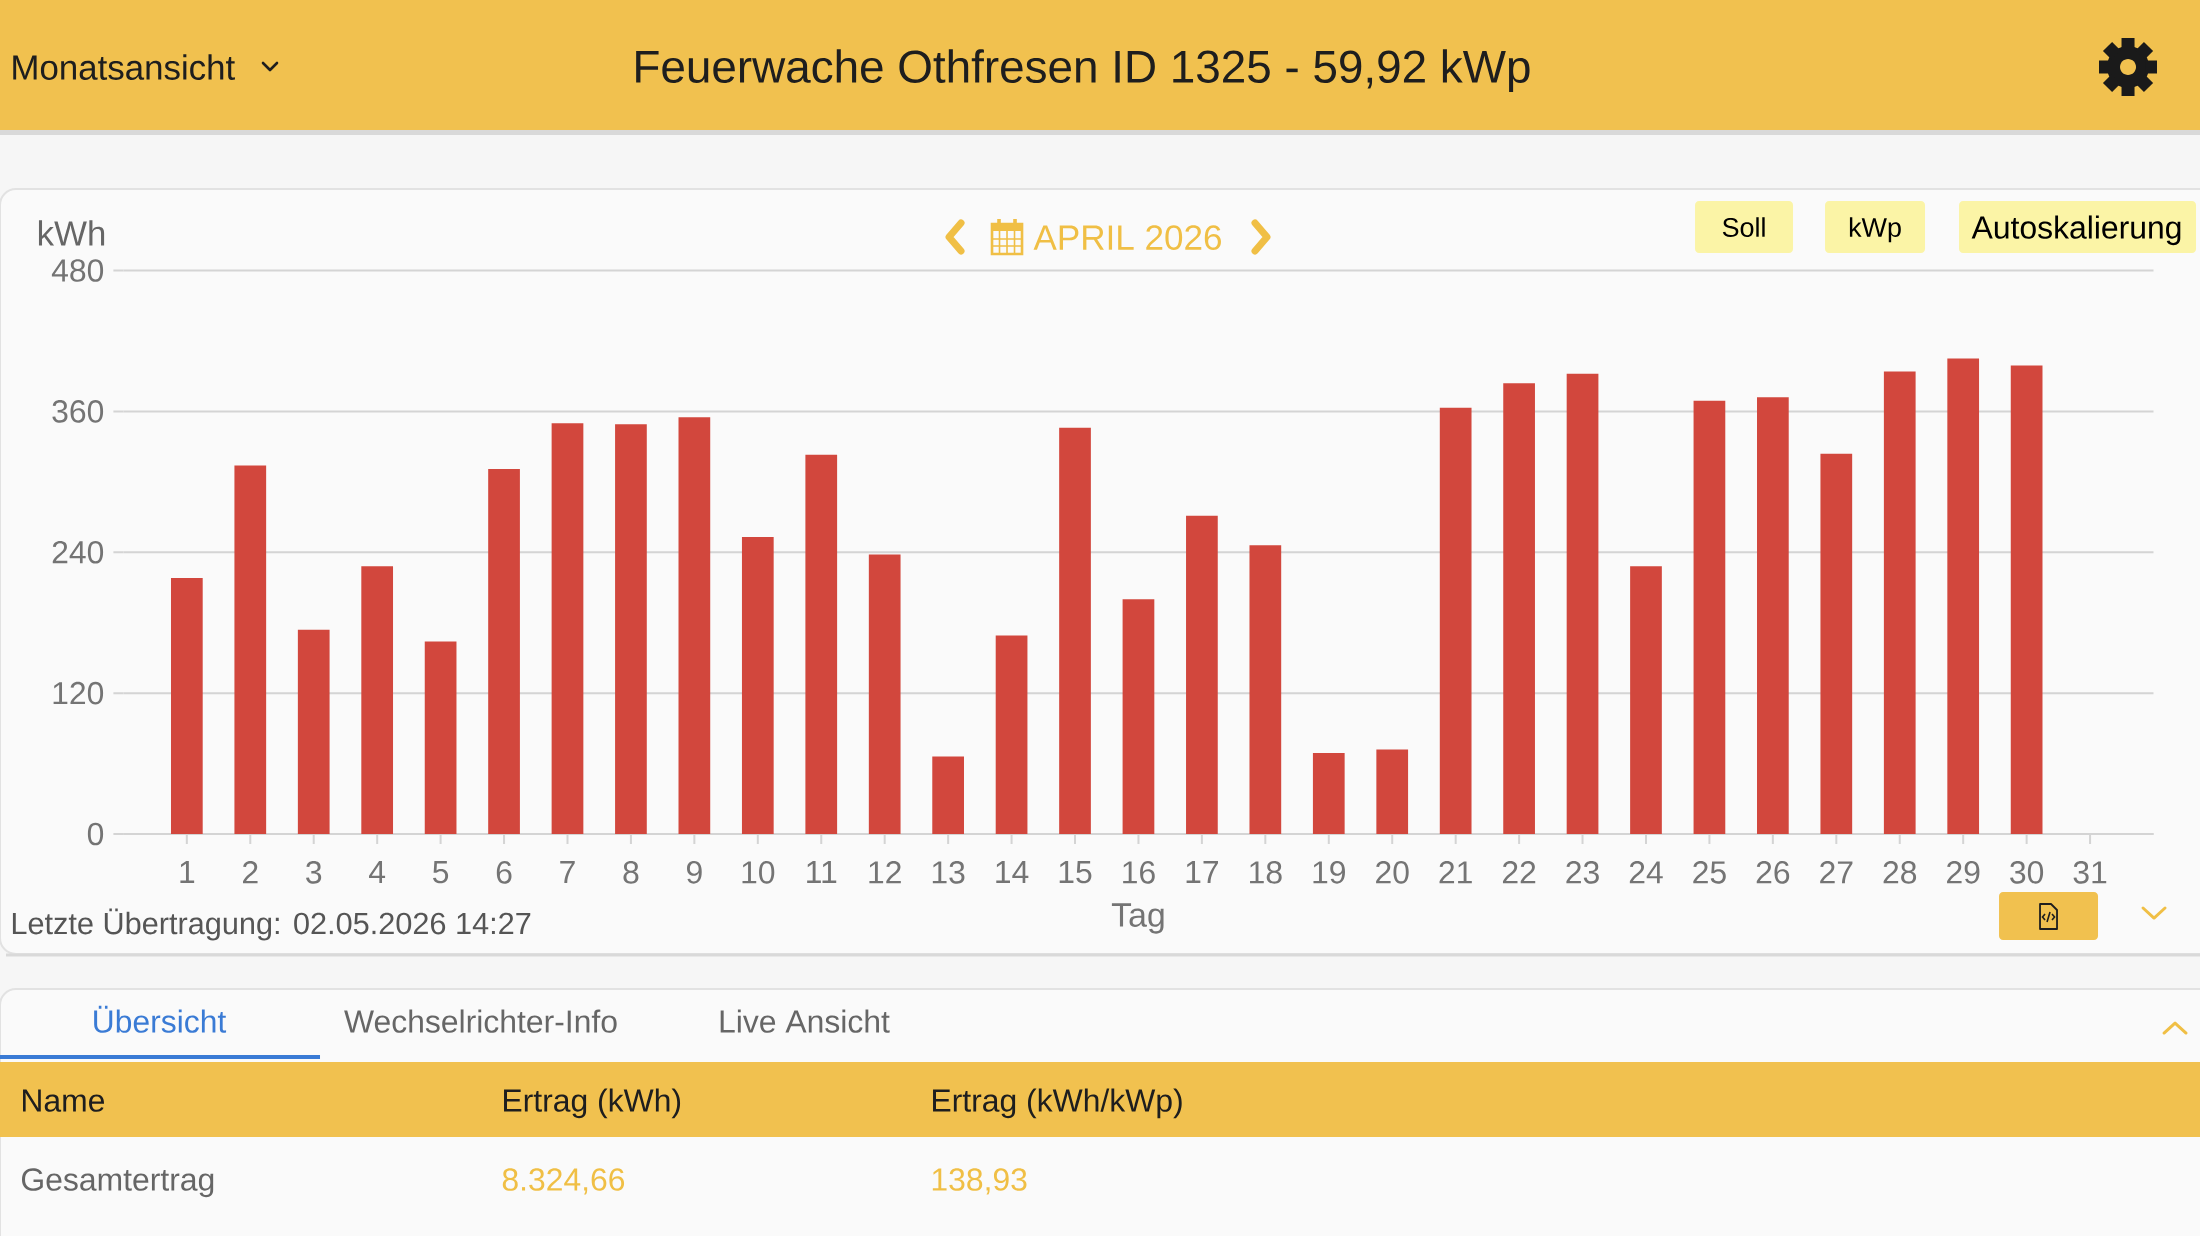  Describe the element at coordinates (1266, 872) in the screenshot. I see `x-tick-label: 18` at that location.